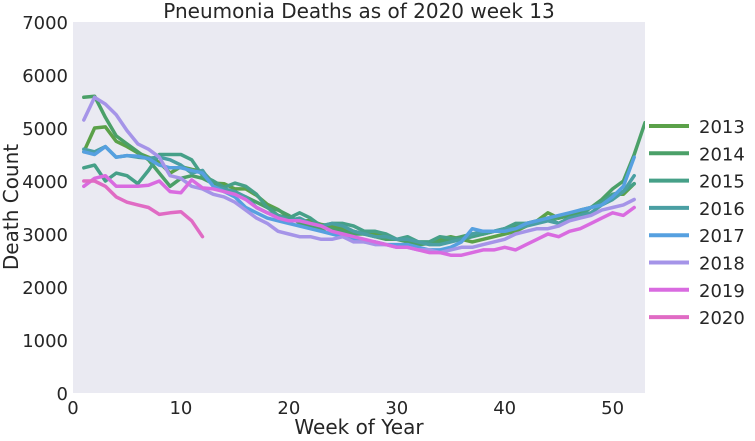  Describe the element at coordinates (722, 291) in the screenshot. I see `legend-label-2019: 2019` at that location.